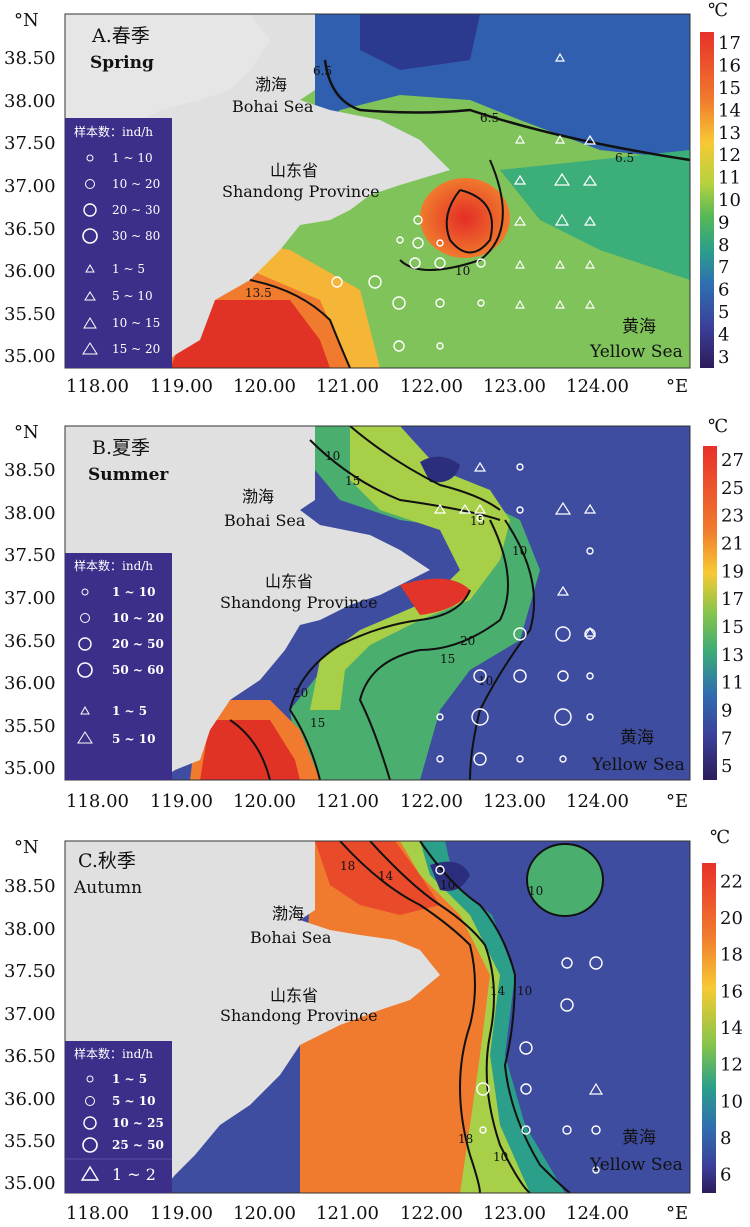  What do you see at coordinates (26, 432) in the screenshot?
I see `lat-unit: °N` at bounding box center [26, 432].